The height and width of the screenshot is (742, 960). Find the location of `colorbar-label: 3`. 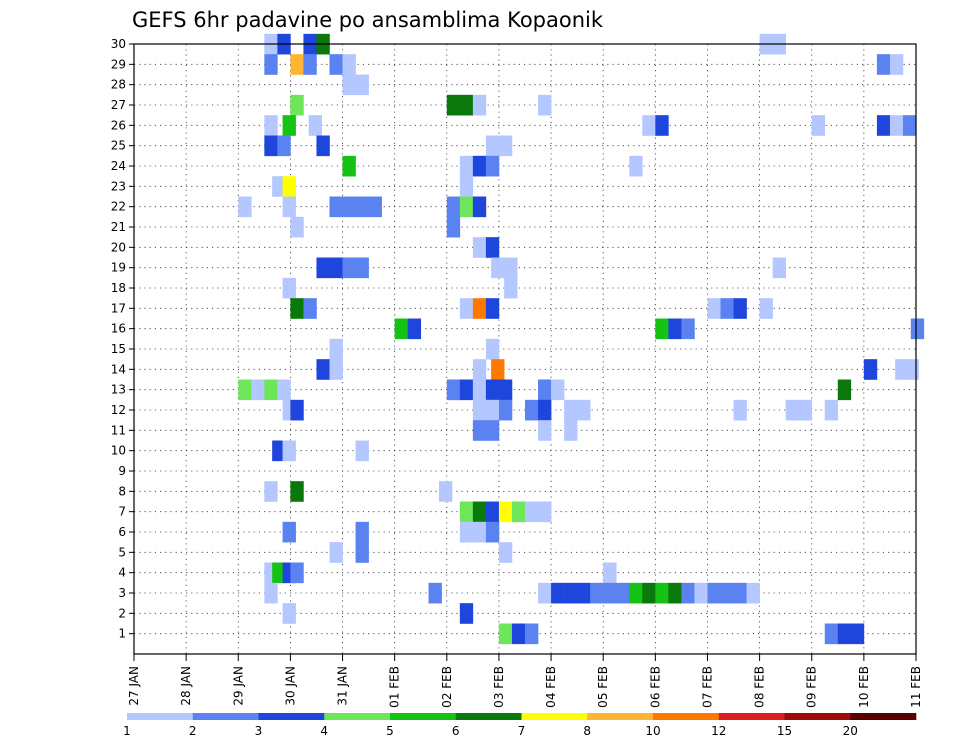

colorbar-label: 3 is located at coordinates (259, 731).